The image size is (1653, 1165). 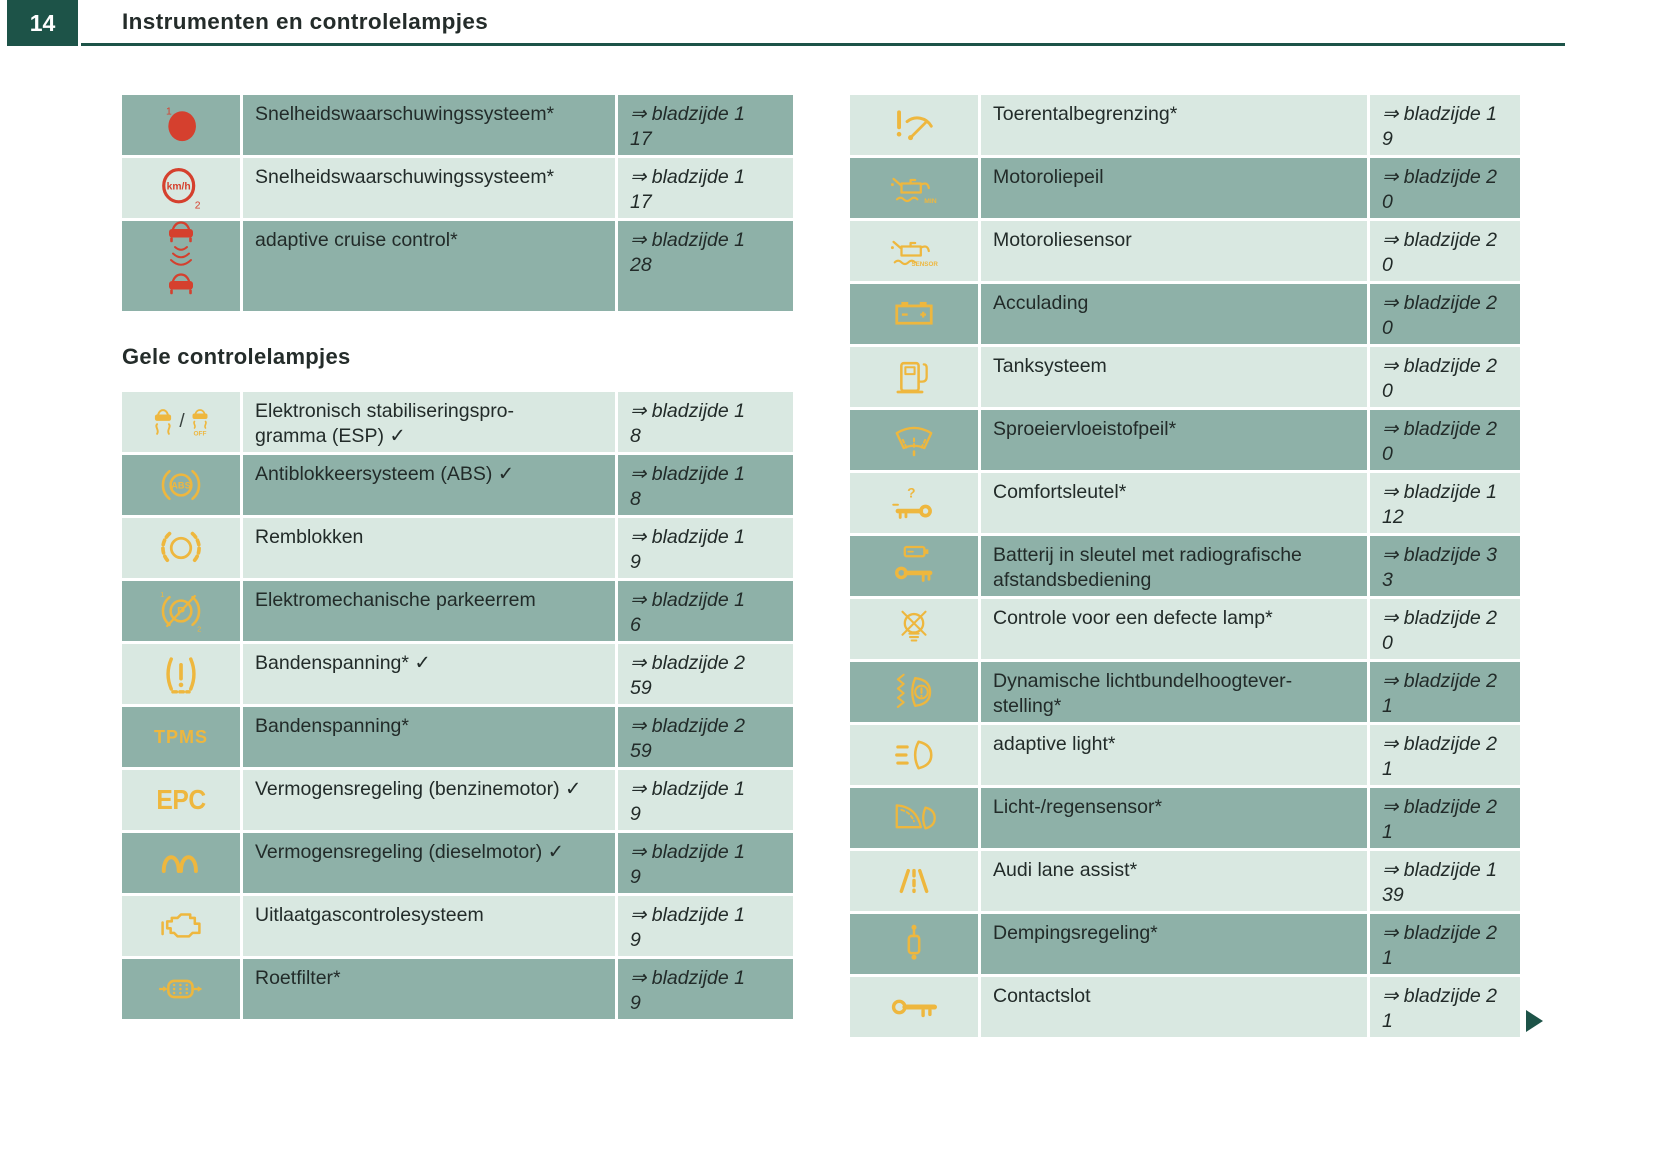 What do you see at coordinates (1445, 503) in the screenshot?
I see `page-reference: ⇒ bladzijde 1 12` at bounding box center [1445, 503].